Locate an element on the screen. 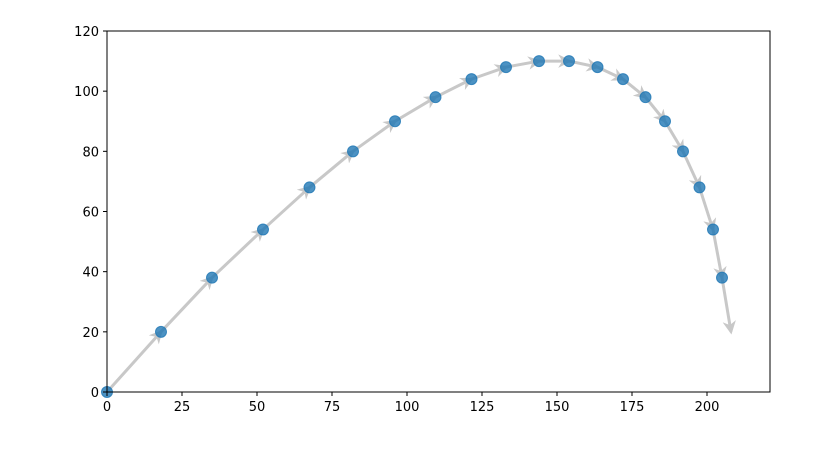  x-tick-label: 50 is located at coordinates (257, 407).